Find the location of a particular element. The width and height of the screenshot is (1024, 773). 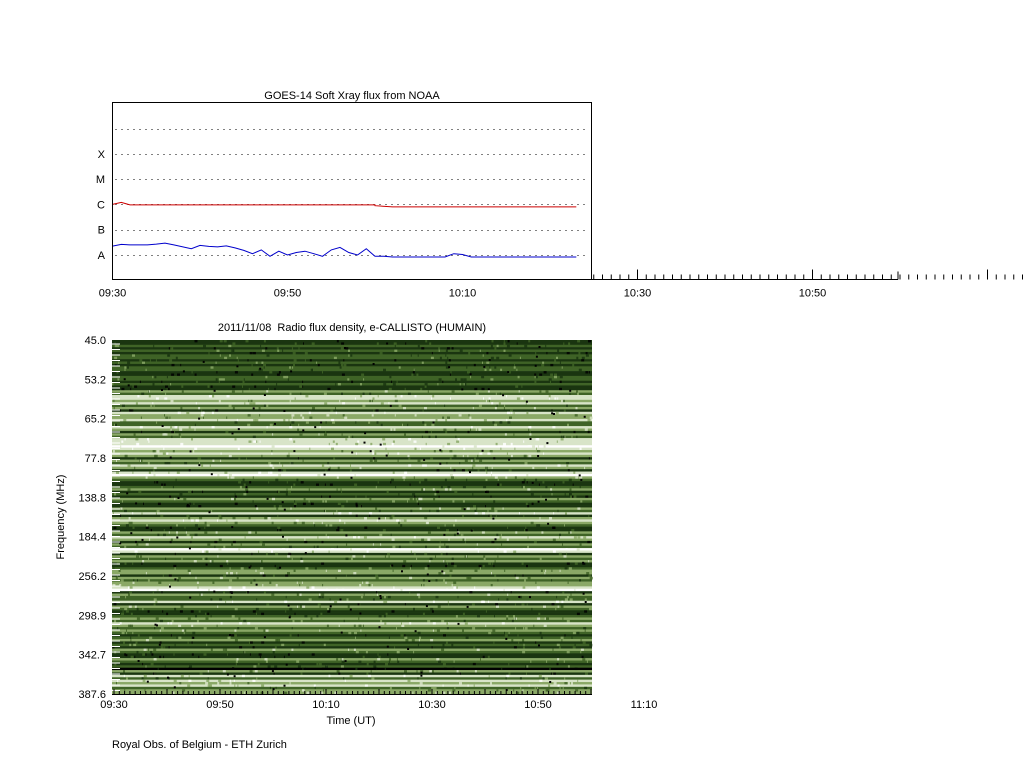

radio-x-tick-label: 11:10 is located at coordinates (644, 705).